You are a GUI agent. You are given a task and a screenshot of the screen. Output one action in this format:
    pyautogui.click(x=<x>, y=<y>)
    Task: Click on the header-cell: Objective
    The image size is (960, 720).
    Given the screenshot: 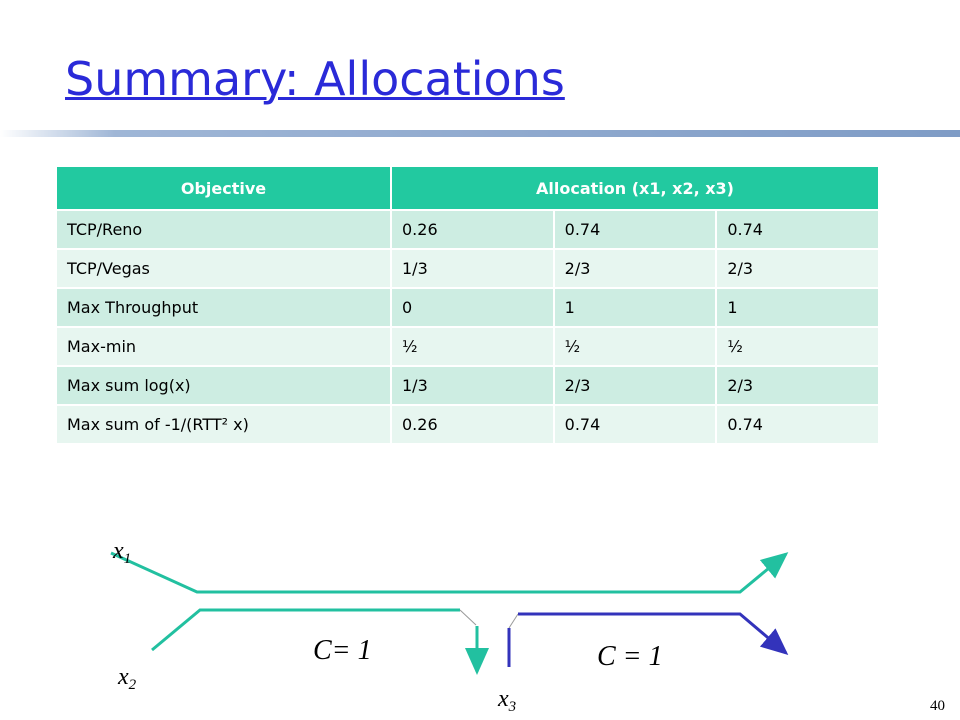 What is the action you would take?
    pyautogui.click(x=224, y=188)
    